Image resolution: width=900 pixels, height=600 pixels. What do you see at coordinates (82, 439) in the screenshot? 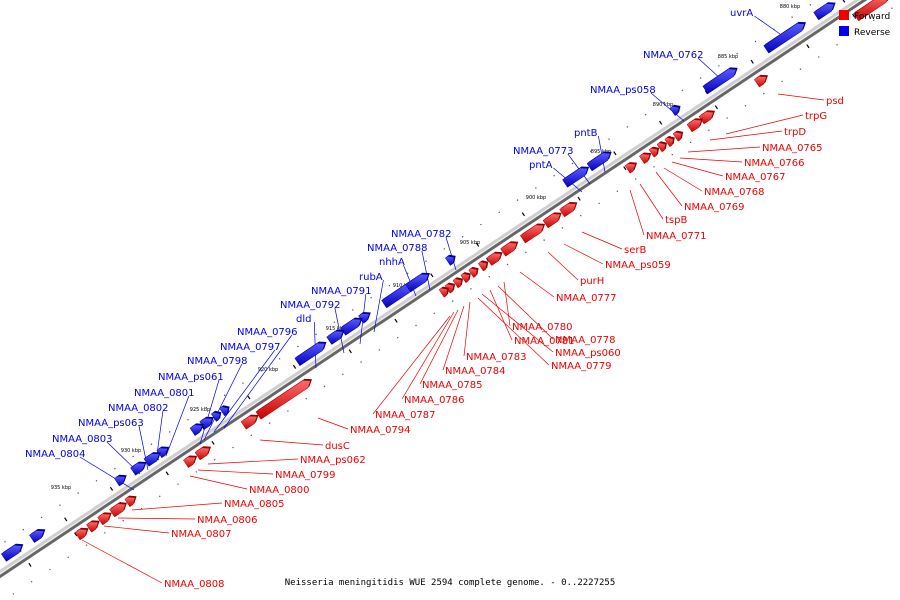
I see `reverse-gene-label: NMAA_0803` at bounding box center [82, 439].